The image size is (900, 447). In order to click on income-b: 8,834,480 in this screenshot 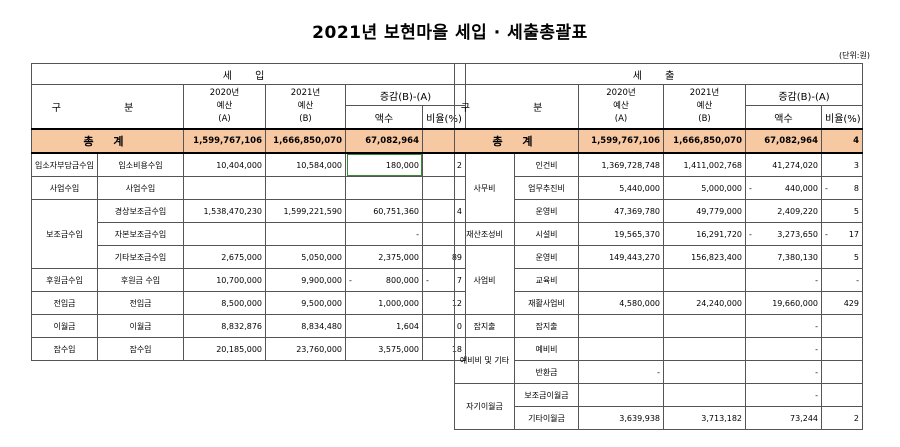, I will do `click(305, 326)`.